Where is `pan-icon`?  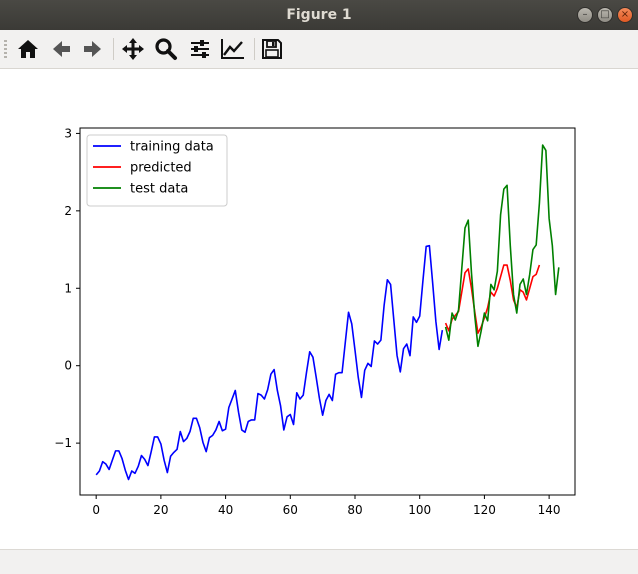
pan-icon is located at coordinates (133, 49).